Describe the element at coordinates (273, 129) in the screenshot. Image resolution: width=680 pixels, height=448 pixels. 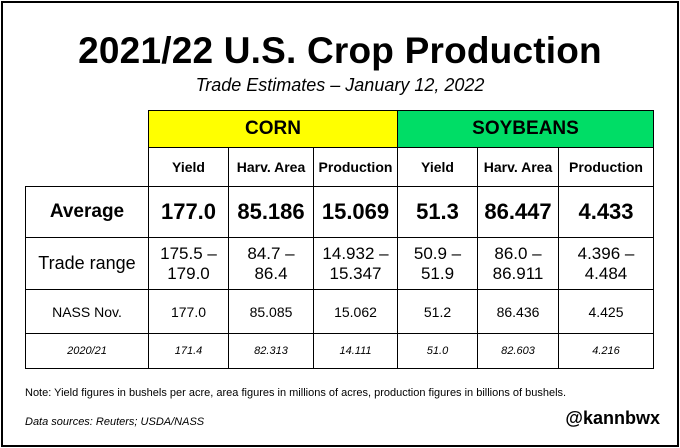
I see `corn-header: CORN` at that location.